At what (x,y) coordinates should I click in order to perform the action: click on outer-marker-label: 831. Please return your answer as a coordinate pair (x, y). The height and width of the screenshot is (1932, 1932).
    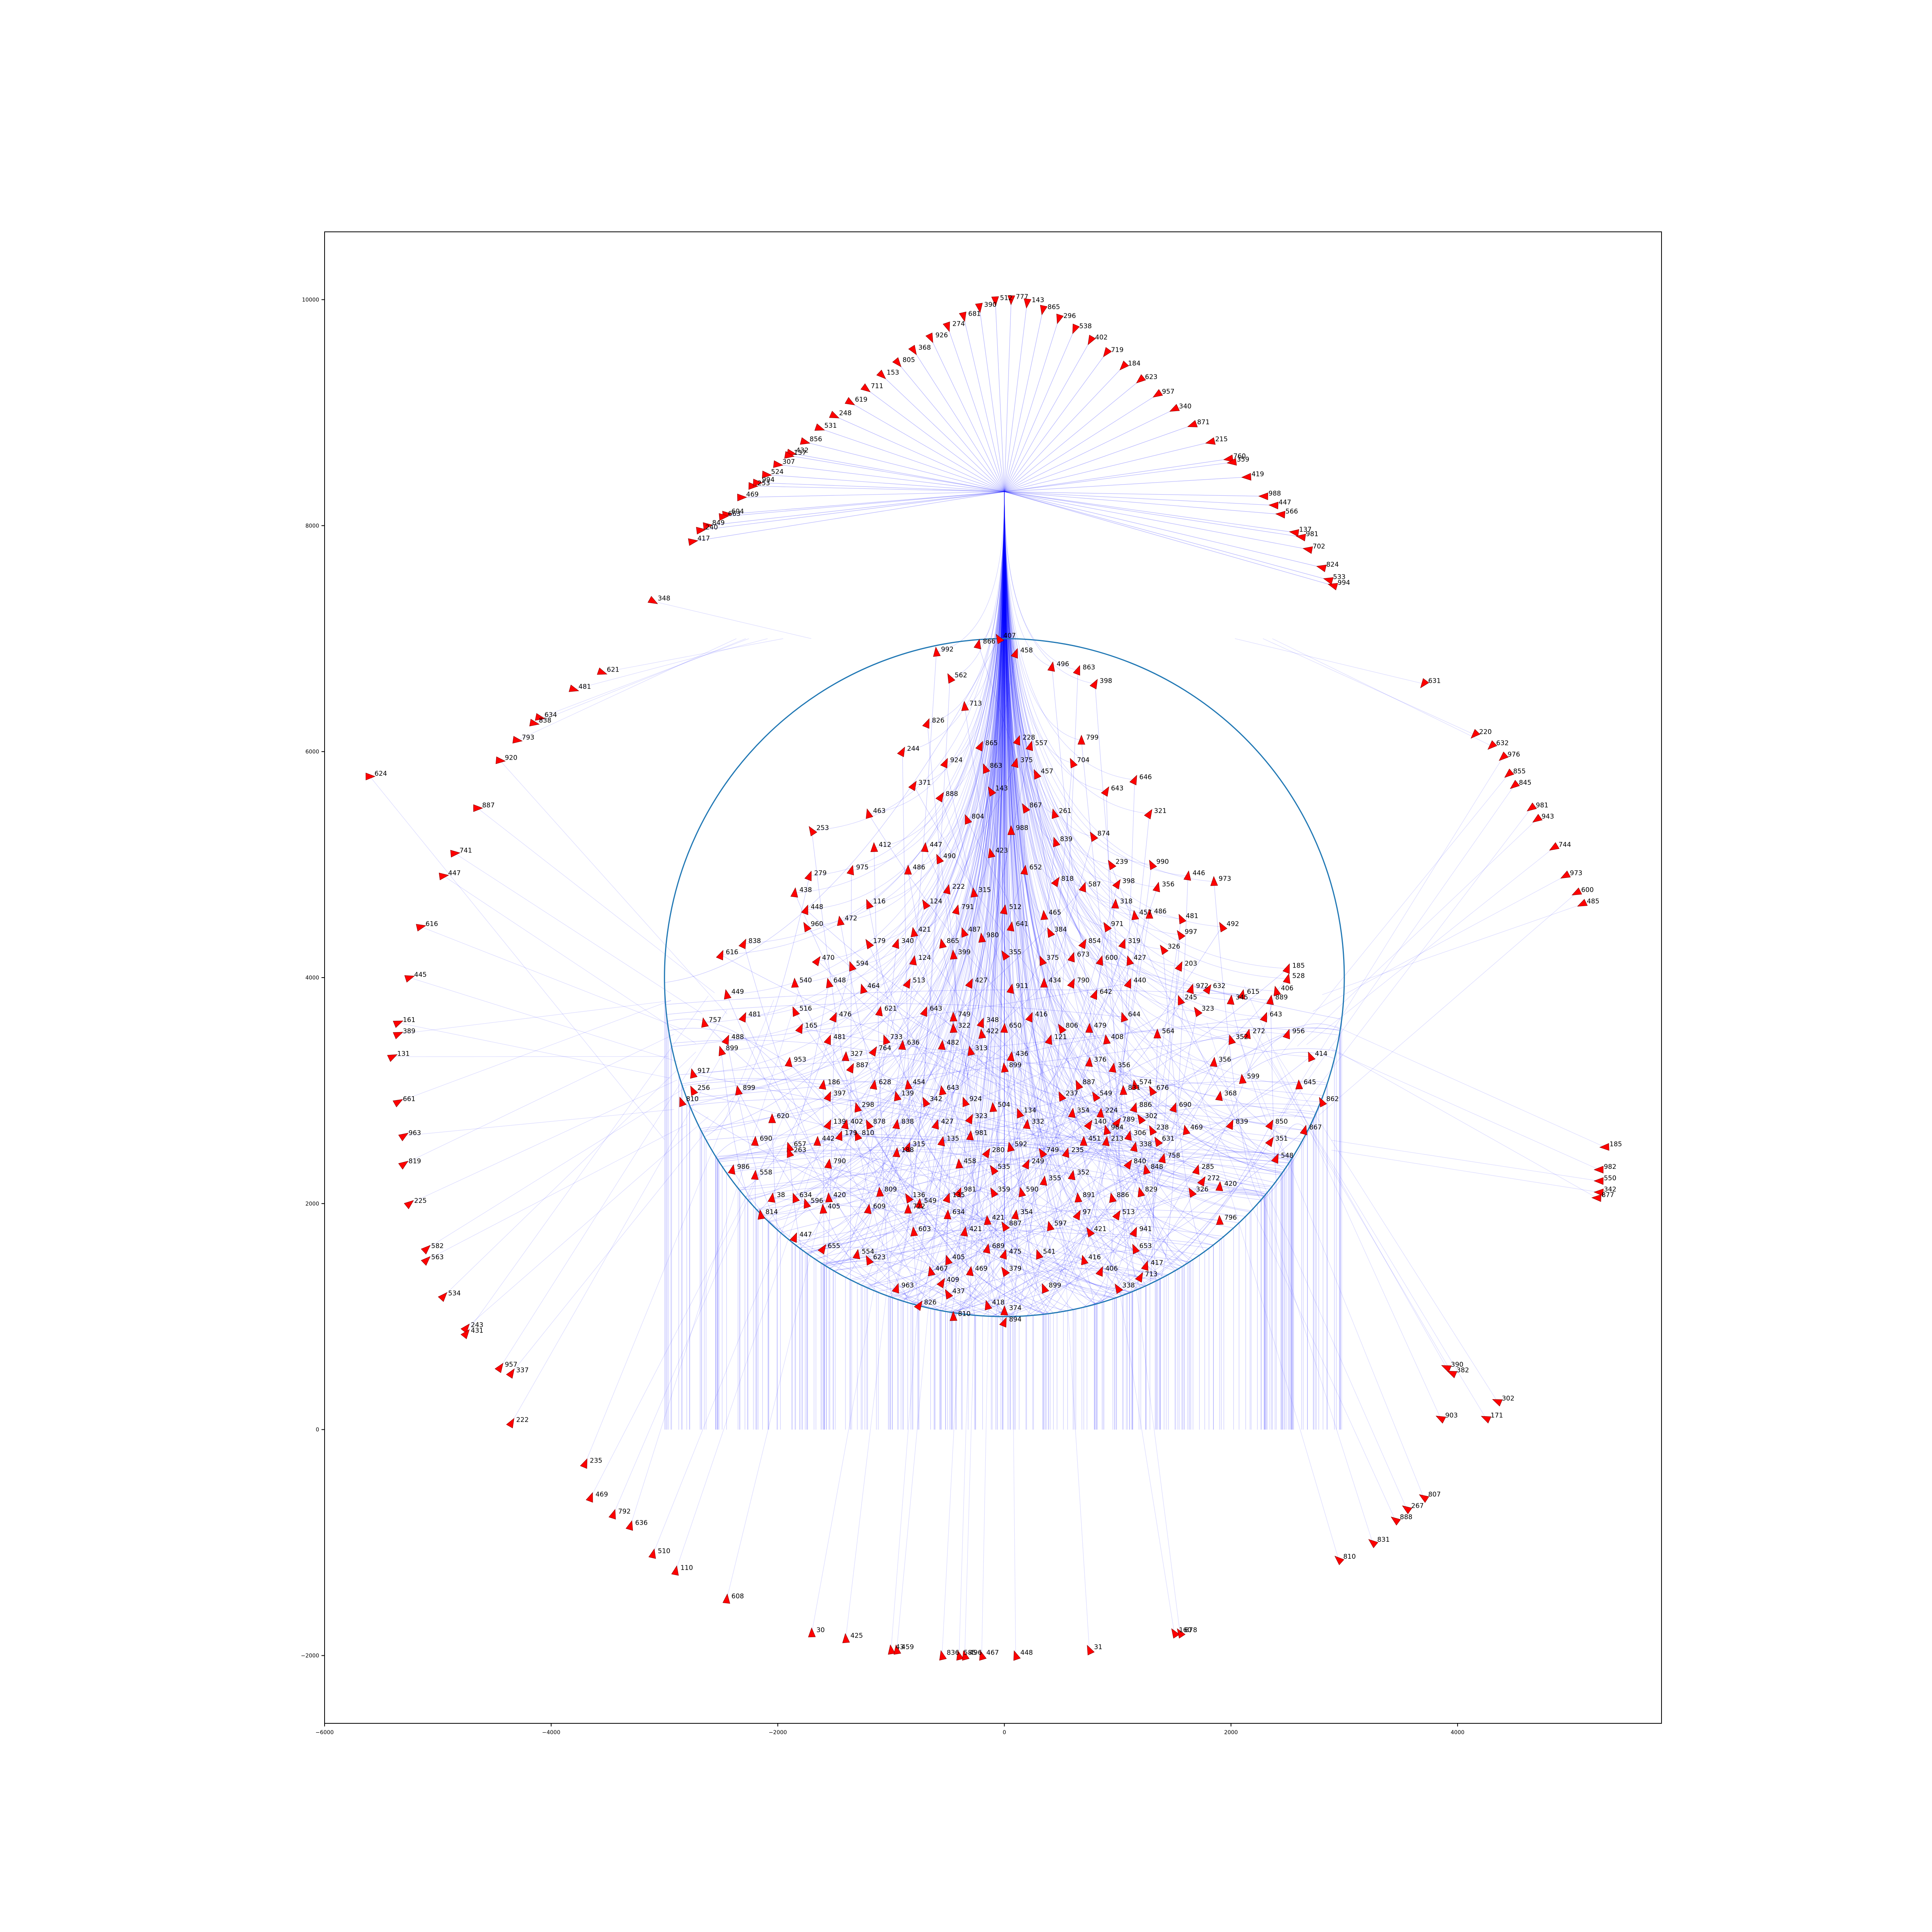
    Looking at the image, I should click on (1383, 1540).